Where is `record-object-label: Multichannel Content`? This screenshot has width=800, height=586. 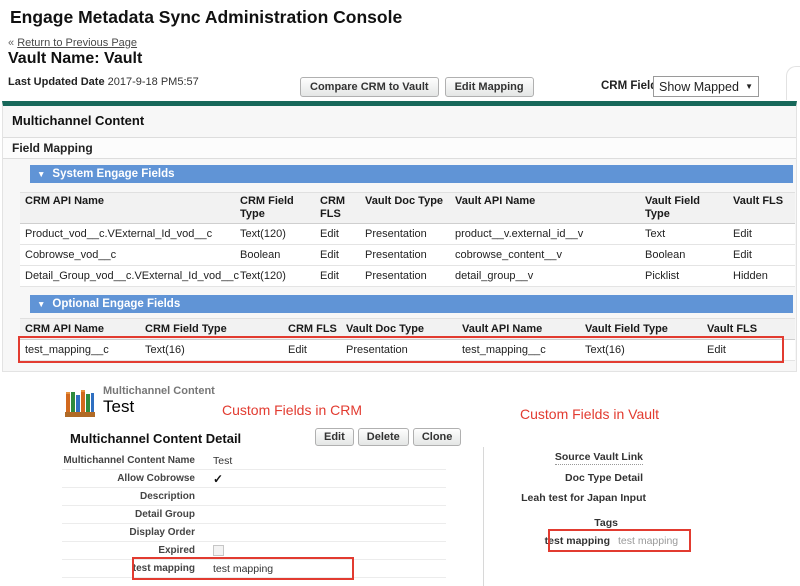 record-object-label: Multichannel Content is located at coordinates (159, 391).